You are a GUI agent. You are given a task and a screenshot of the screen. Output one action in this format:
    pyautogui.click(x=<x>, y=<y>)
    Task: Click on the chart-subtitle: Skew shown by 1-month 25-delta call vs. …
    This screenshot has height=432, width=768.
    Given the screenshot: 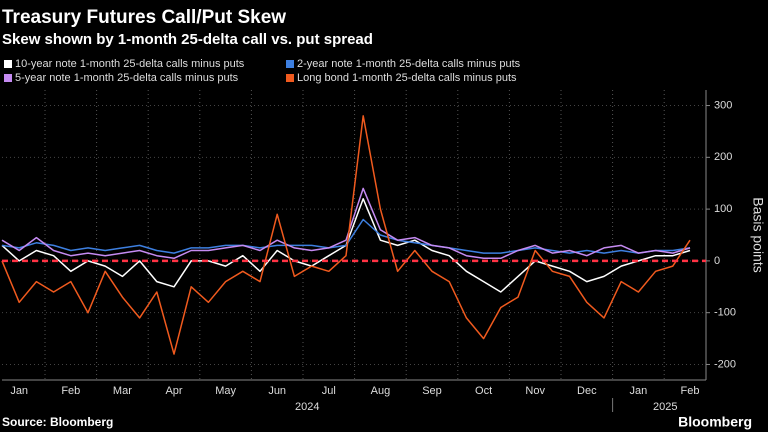 What is the action you would take?
    pyautogui.click(x=187, y=39)
    